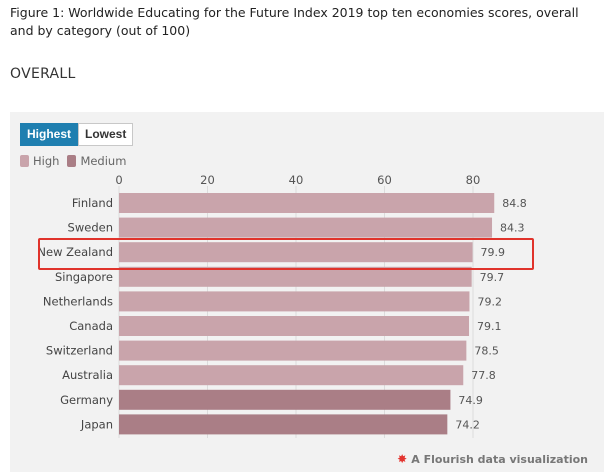  Describe the element at coordinates (91, 326) in the screenshot. I see `category-label: Canada` at that location.